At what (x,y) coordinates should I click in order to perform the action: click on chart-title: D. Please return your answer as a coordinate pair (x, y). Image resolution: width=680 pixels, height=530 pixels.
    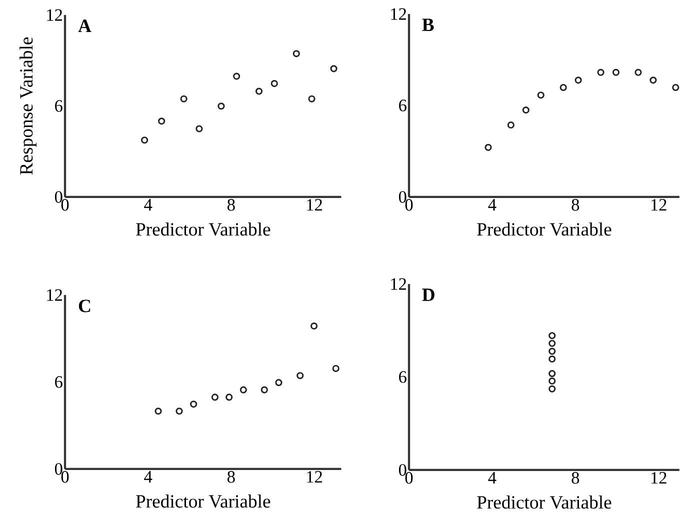
    Looking at the image, I should click on (428, 294).